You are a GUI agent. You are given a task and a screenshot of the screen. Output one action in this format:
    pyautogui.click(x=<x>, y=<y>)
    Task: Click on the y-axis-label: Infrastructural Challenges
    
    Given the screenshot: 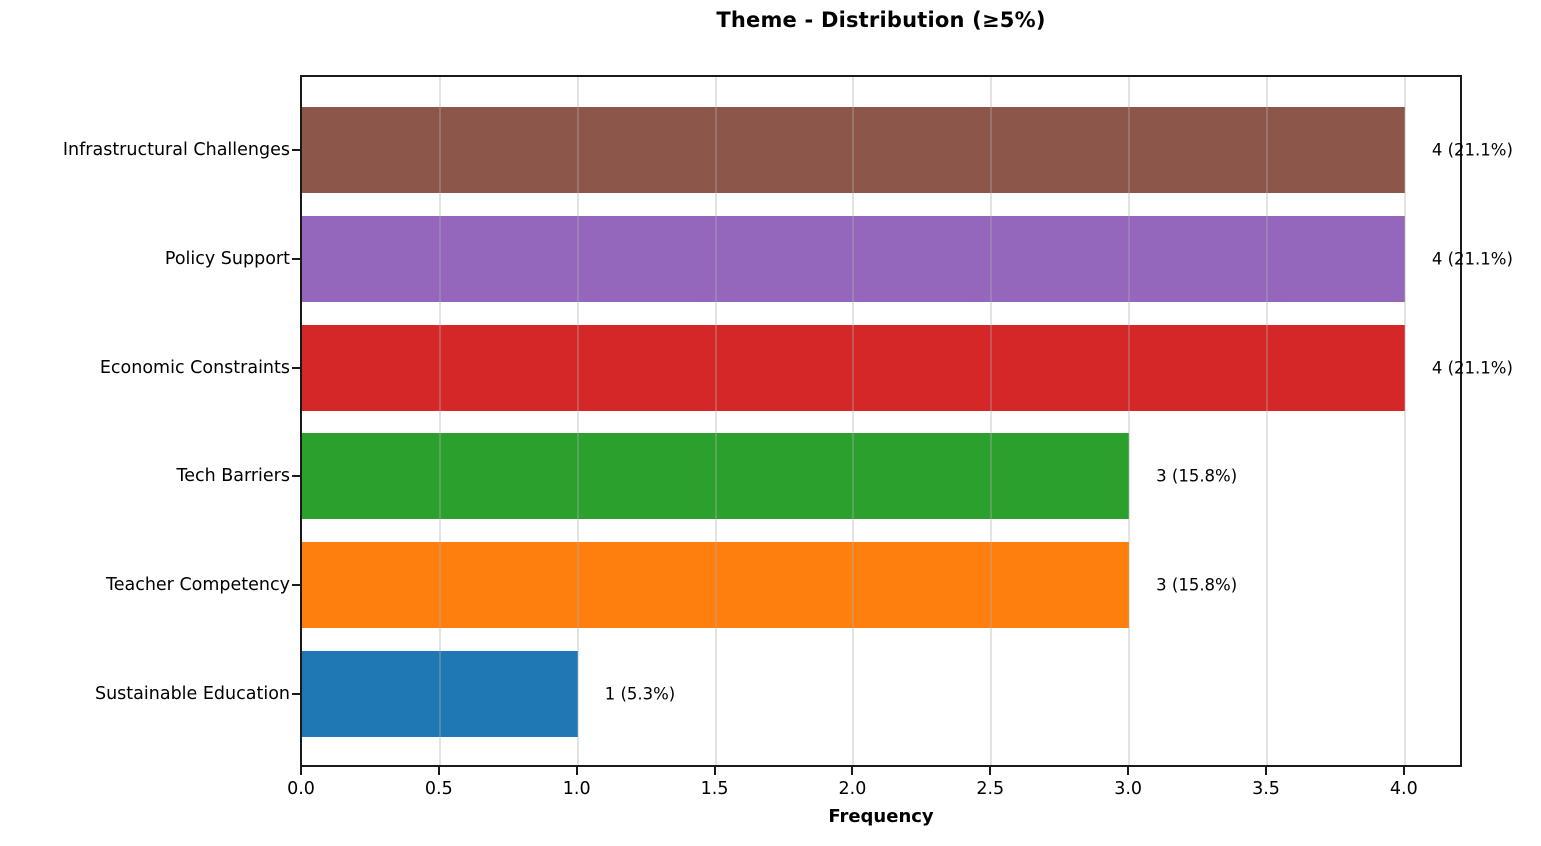 What is the action you would take?
    pyautogui.click(x=176, y=150)
    